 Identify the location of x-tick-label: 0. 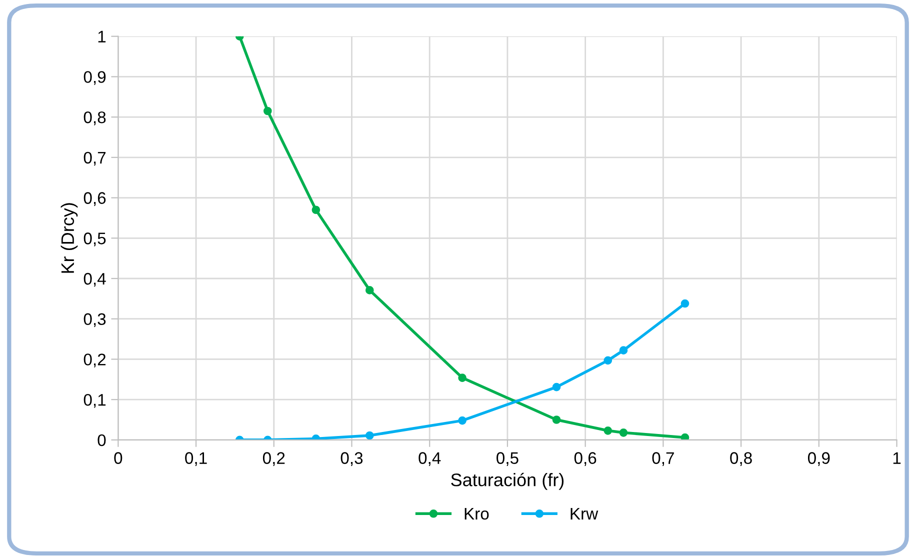
(118, 458).